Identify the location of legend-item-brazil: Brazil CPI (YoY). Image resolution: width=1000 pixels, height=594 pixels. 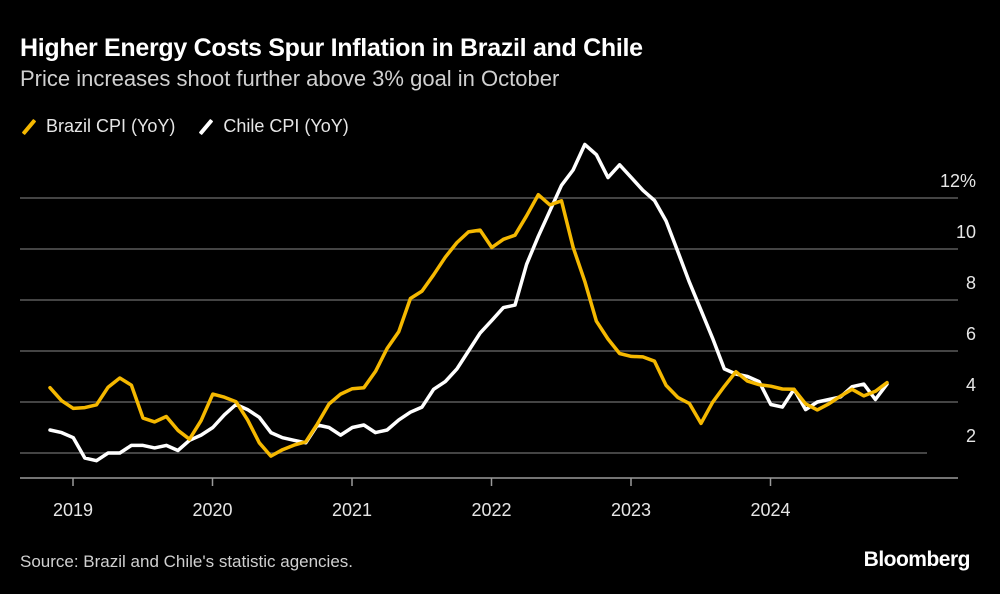
(97, 126).